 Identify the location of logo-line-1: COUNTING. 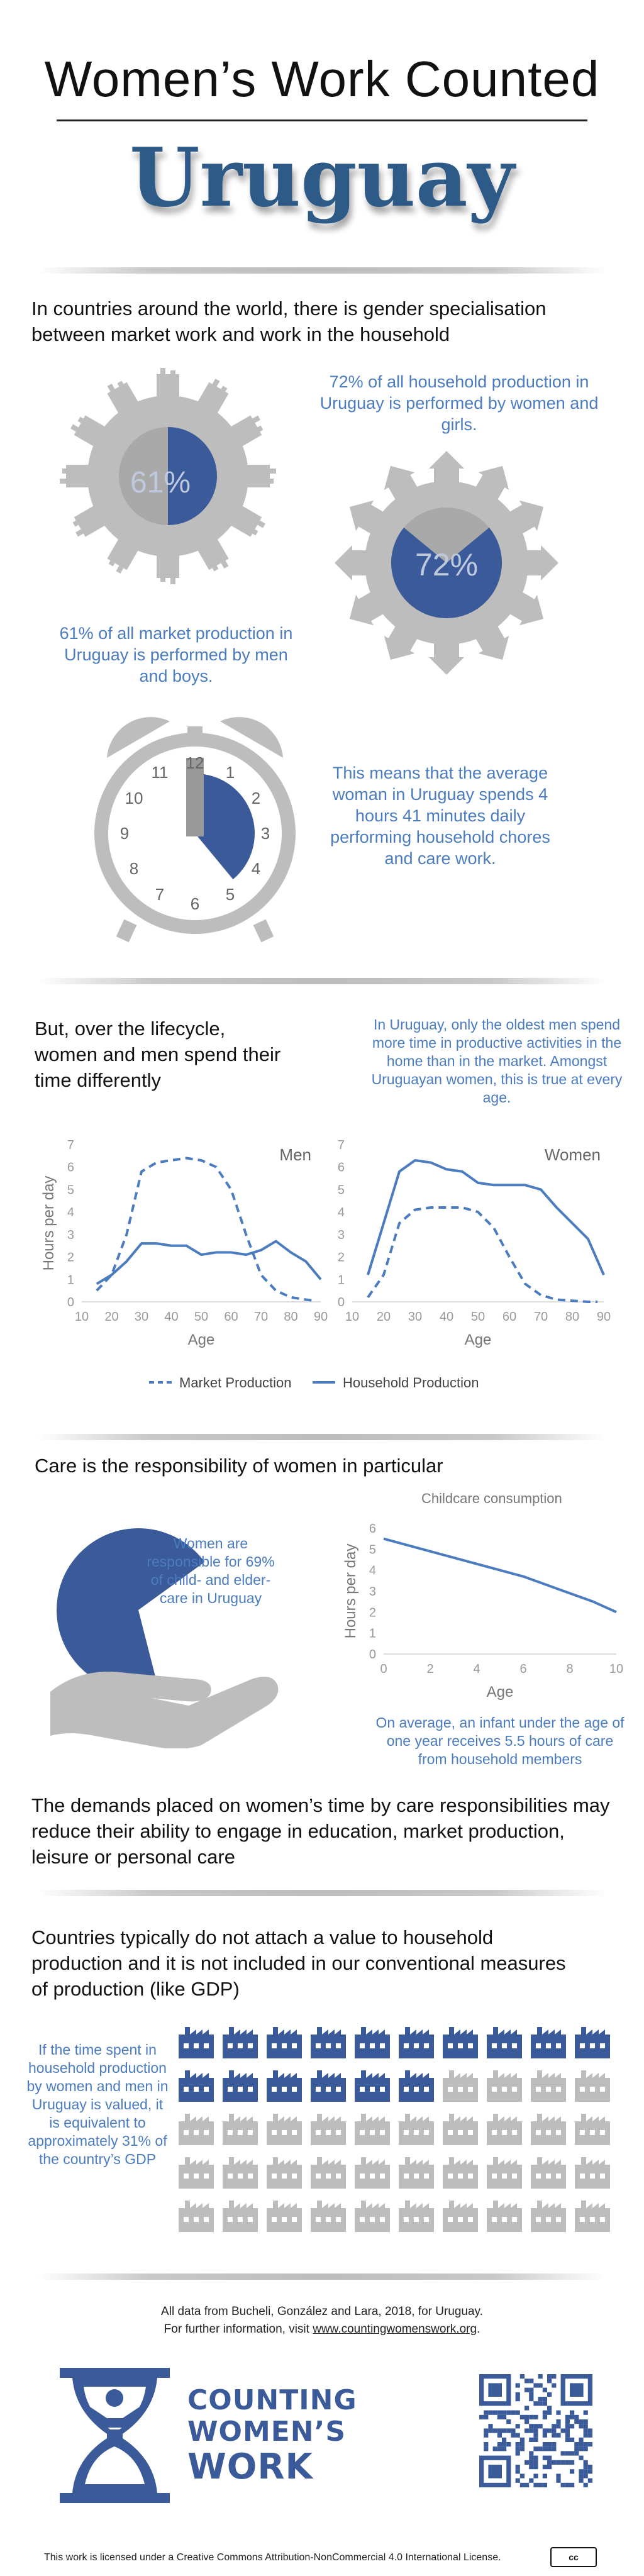
(272, 2400).